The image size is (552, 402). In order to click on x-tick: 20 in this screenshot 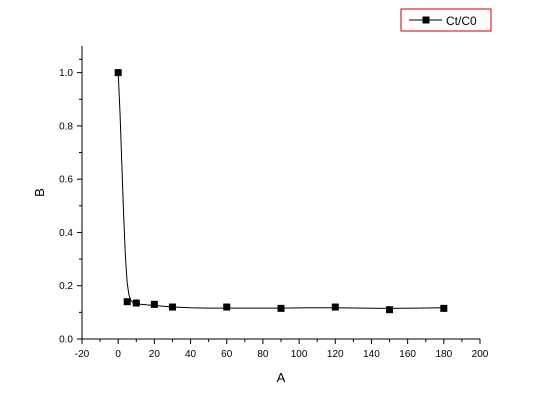, I will do `click(155, 349)`.